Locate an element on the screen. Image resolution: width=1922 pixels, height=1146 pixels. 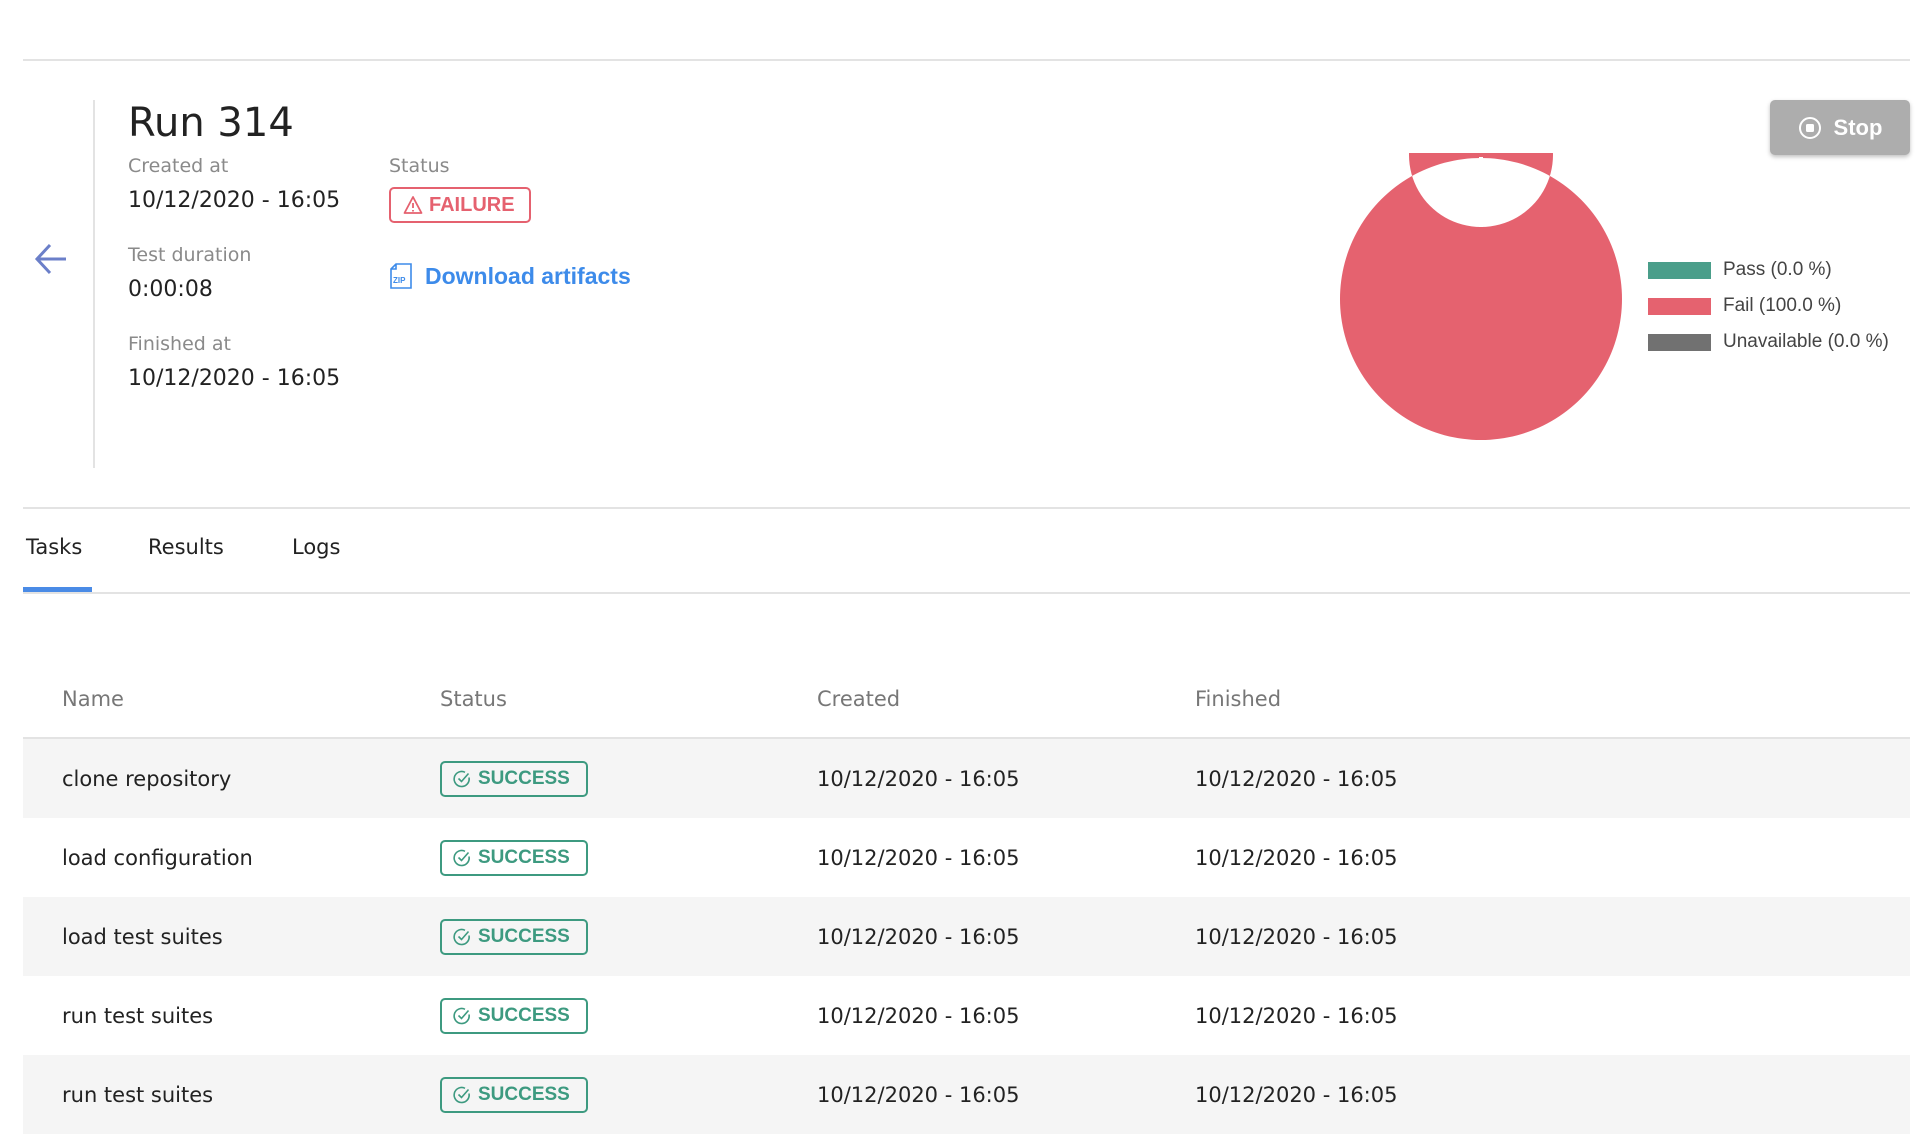
legend-item-pass: Pass (0.0 %) is located at coordinates (1768, 270).